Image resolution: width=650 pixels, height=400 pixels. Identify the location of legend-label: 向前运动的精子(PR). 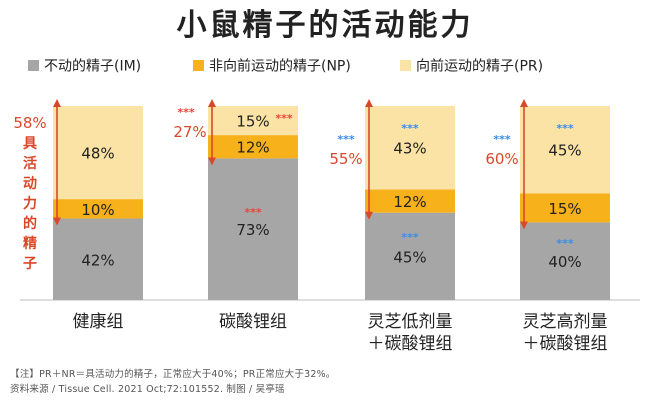
(479, 66).